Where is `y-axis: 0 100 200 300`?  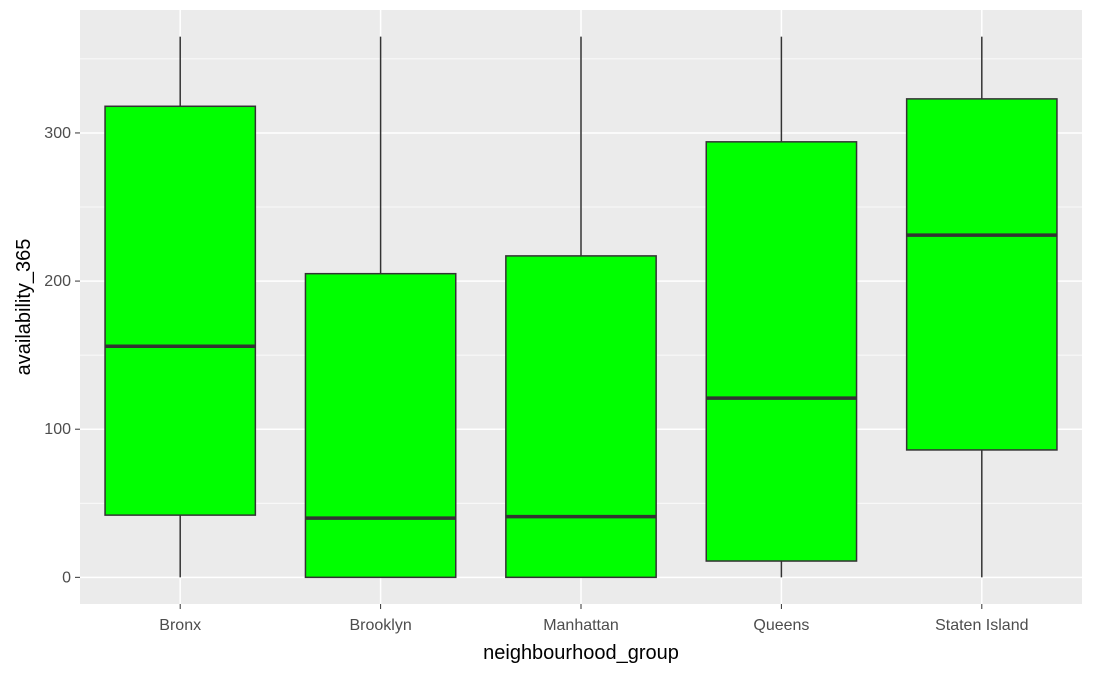 y-axis: 0 100 200 300 is located at coordinates (62, 355).